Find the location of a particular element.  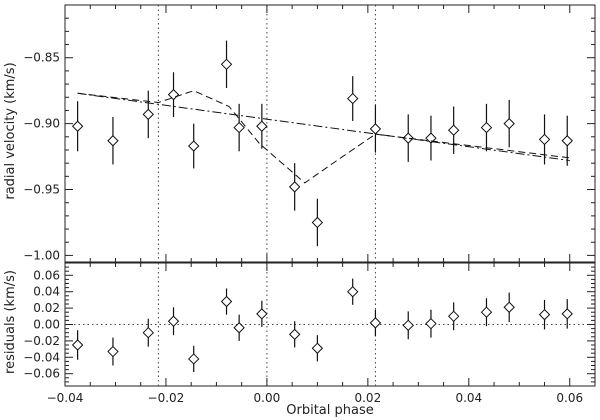

bottom-x-tick-label: 0.04 is located at coordinates (468, 398).